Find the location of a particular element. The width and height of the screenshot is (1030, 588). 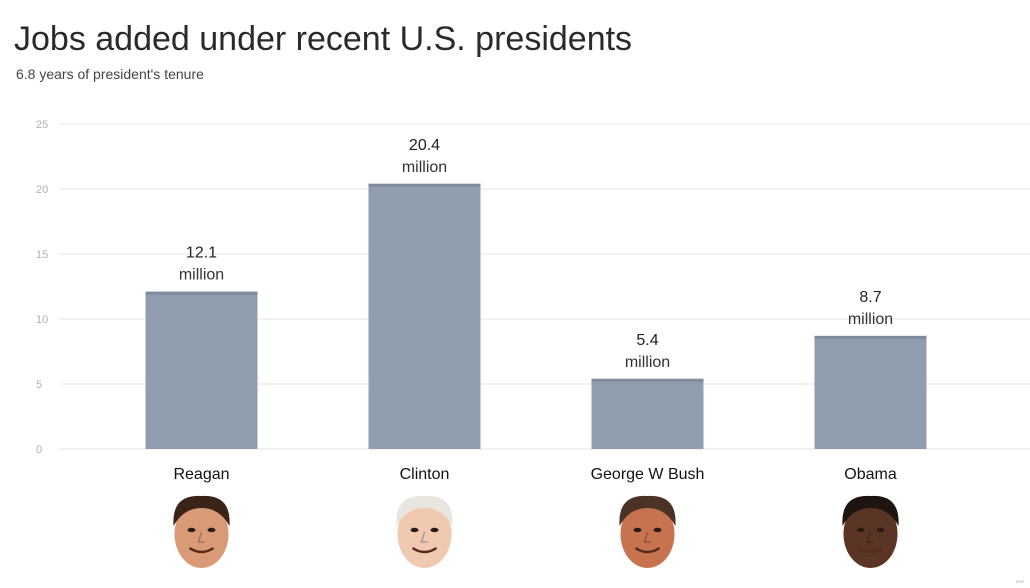

data-label-value: 8.7 is located at coordinates (870, 297).